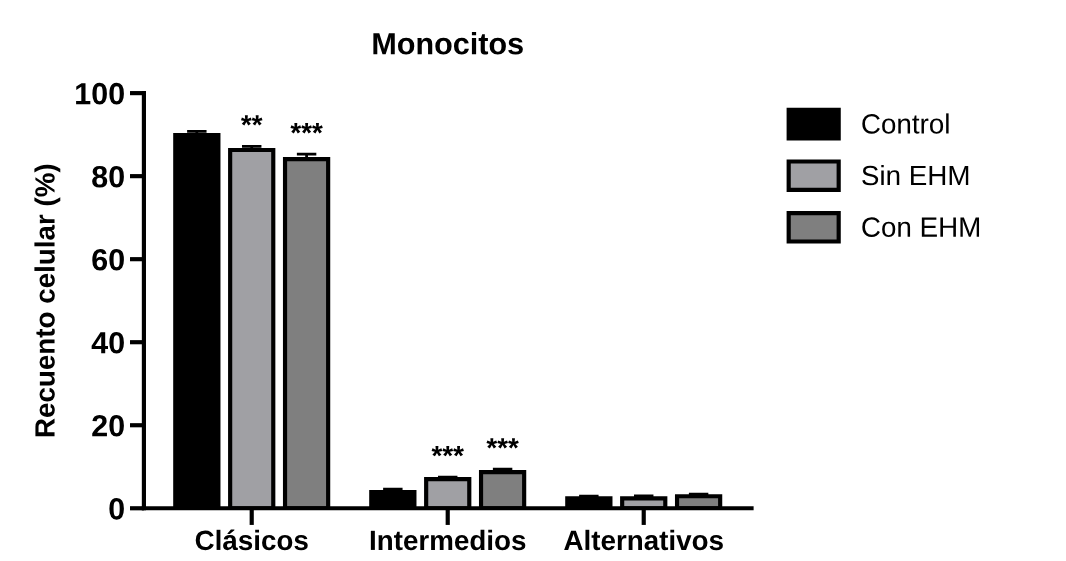  What do you see at coordinates (251, 540) in the screenshot?
I see `x-tick-label: Clásicos` at bounding box center [251, 540].